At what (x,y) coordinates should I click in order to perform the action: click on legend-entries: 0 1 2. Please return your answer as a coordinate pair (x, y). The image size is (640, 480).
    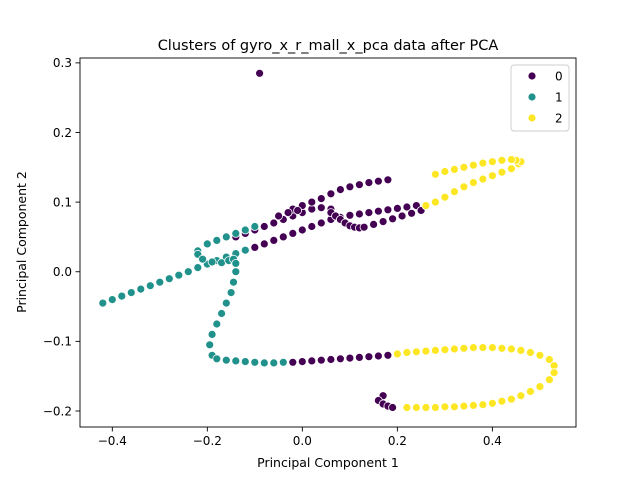
    Looking at the image, I should click on (545, 98).